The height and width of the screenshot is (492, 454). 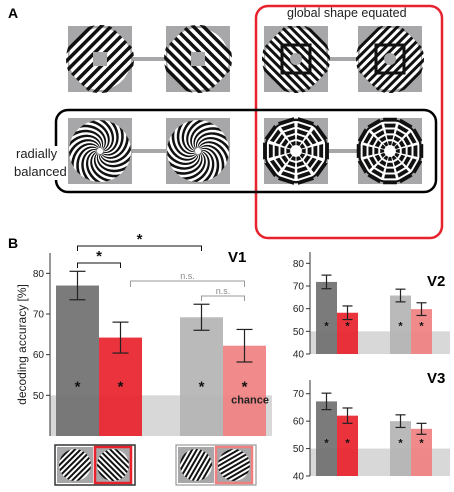 What do you see at coordinates (436, 378) in the screenshot?
I see `chart-title: V3` at bounding box center [436, 378].